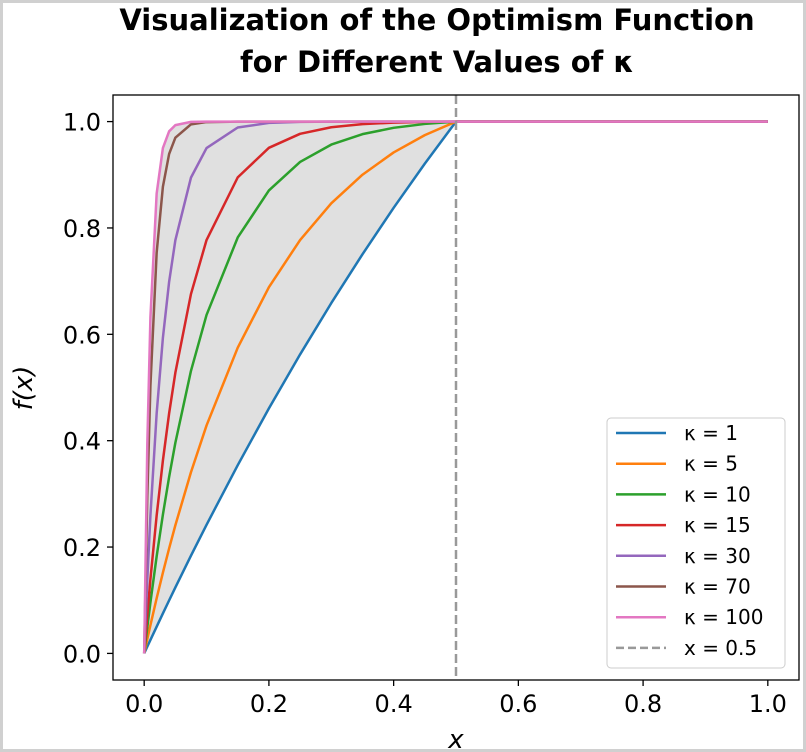  Describe the element at coordinates (455, 738) in the screenshot. I see `x-axis-label: x` at that location.